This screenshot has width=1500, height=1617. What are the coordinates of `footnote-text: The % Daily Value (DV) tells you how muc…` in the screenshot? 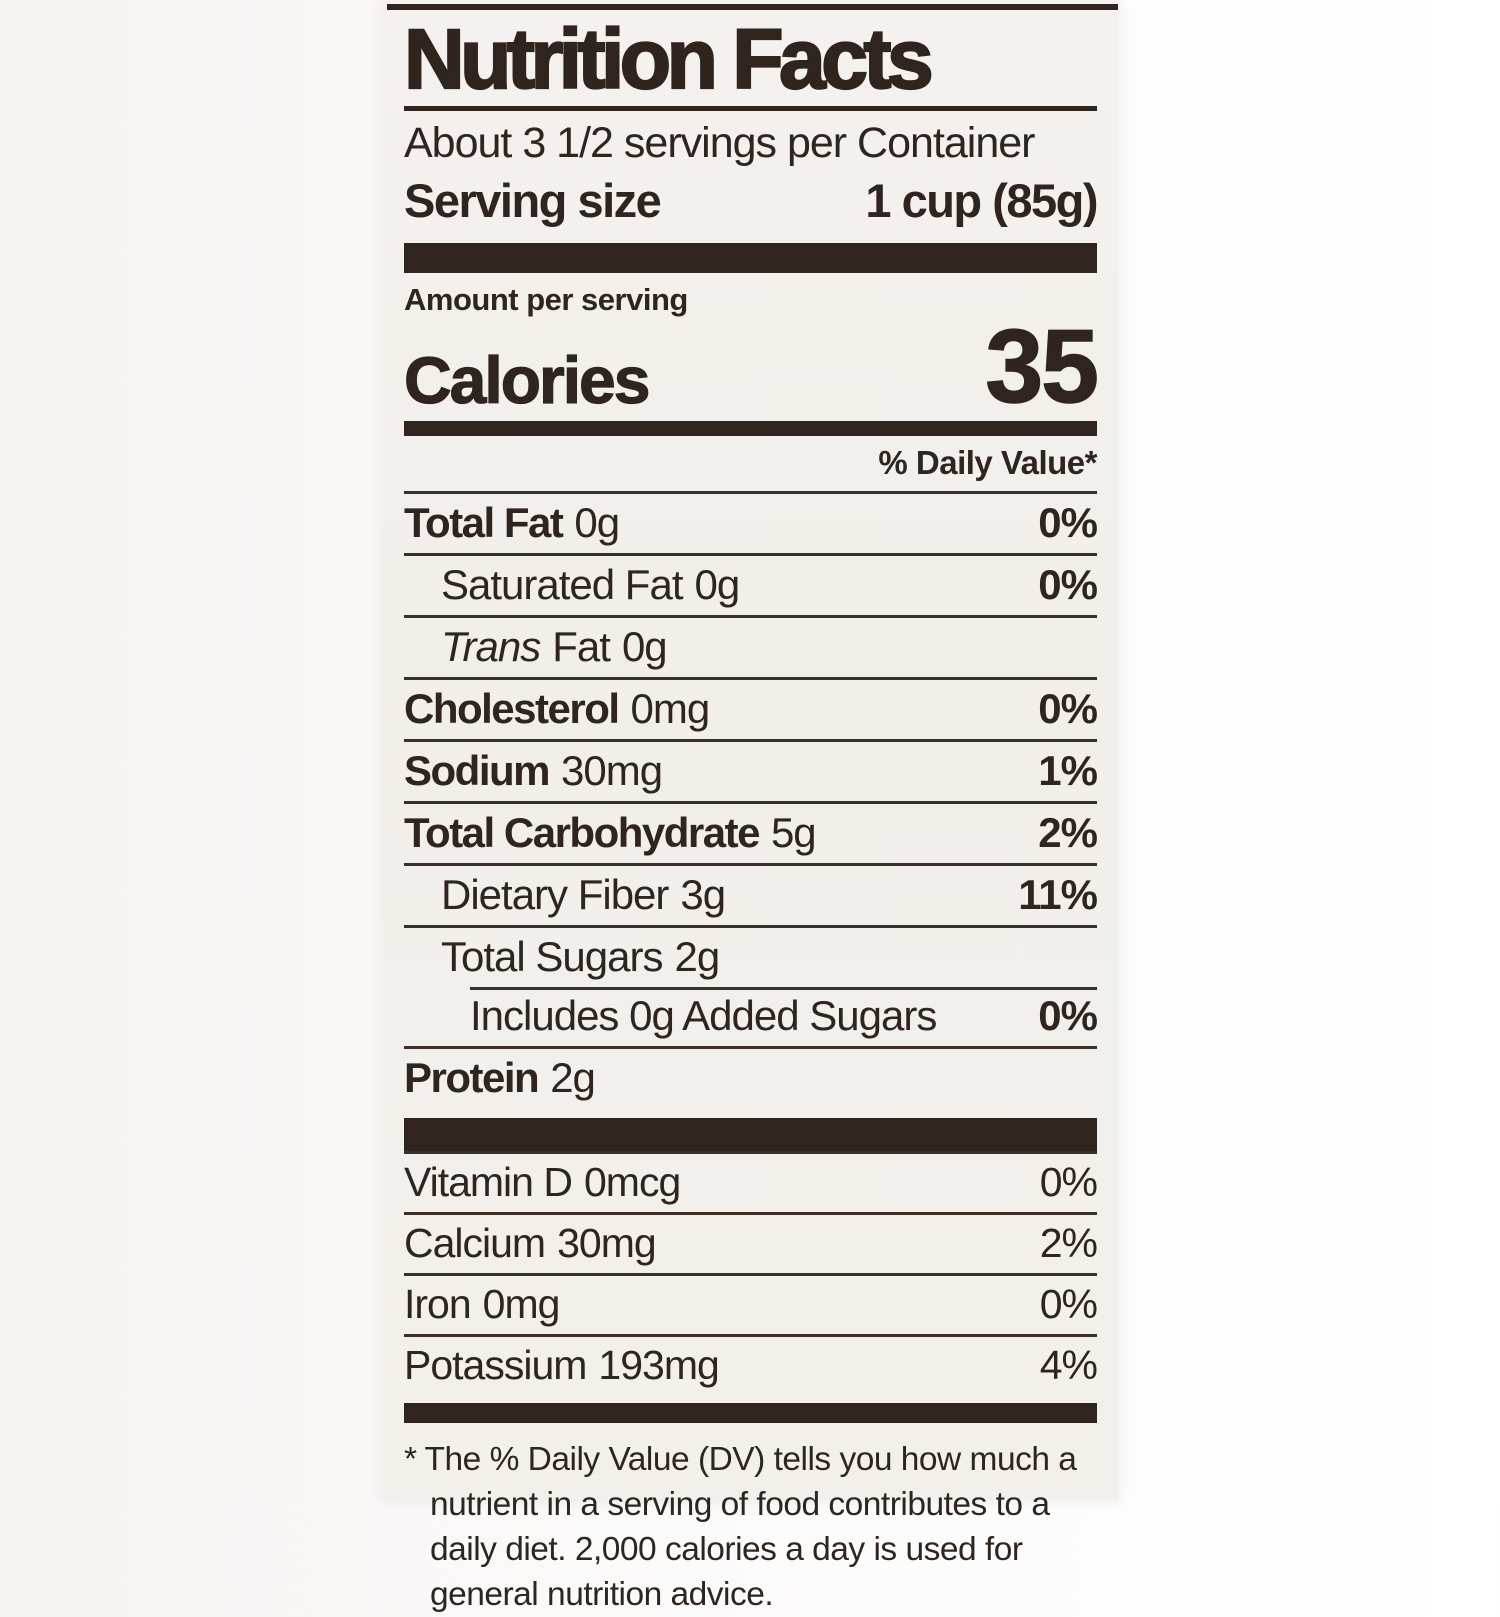 It's located at (750, 1527).